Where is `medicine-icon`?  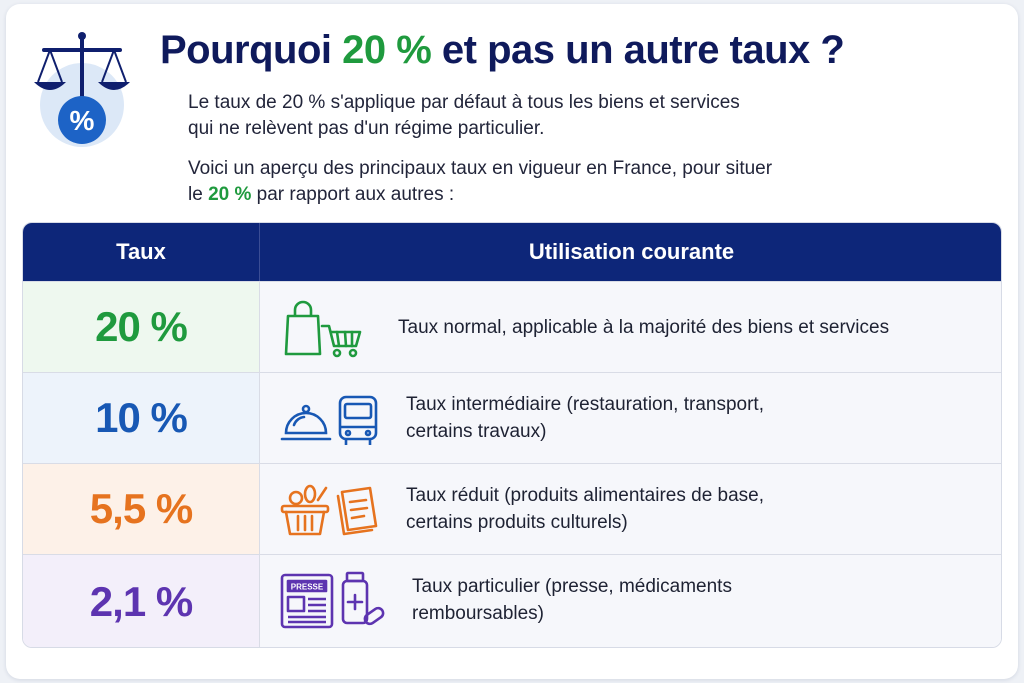 medicine-icon is located at coordinates (363, 598).